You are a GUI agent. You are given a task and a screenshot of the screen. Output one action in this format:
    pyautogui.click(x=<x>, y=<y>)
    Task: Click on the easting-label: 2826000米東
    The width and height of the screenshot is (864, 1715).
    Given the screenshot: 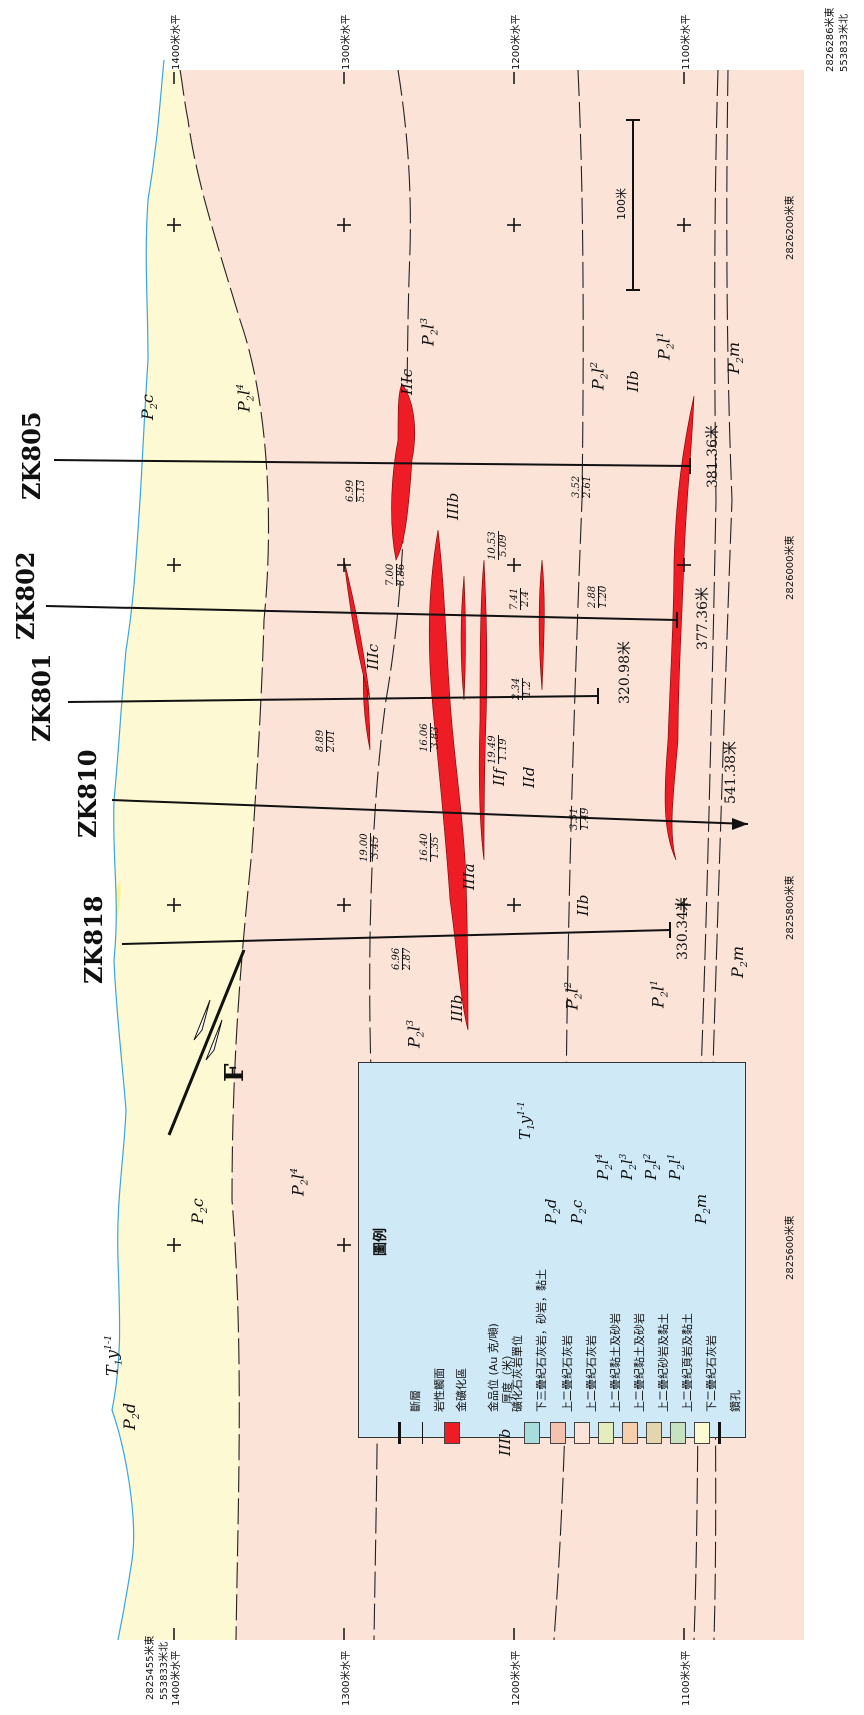 What is the action you would take?
    pyautogui.click(x=790, y=567)
    